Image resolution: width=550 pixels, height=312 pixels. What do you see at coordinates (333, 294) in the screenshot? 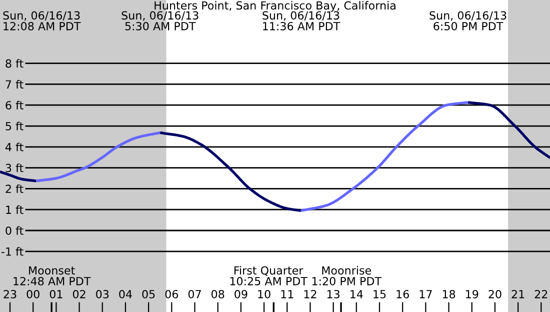
I see `x-tick-label: 13` at bounding box center [333, 294].